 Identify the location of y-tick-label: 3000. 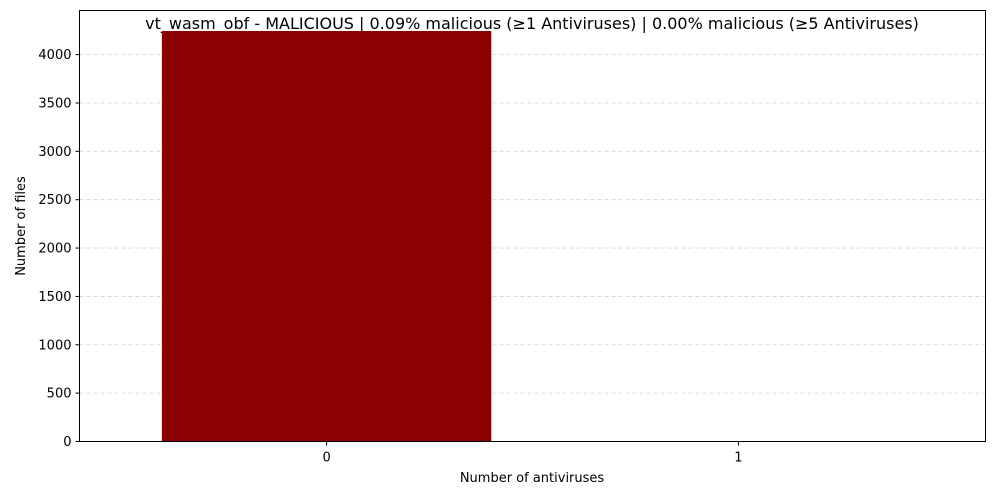
(54, 152).